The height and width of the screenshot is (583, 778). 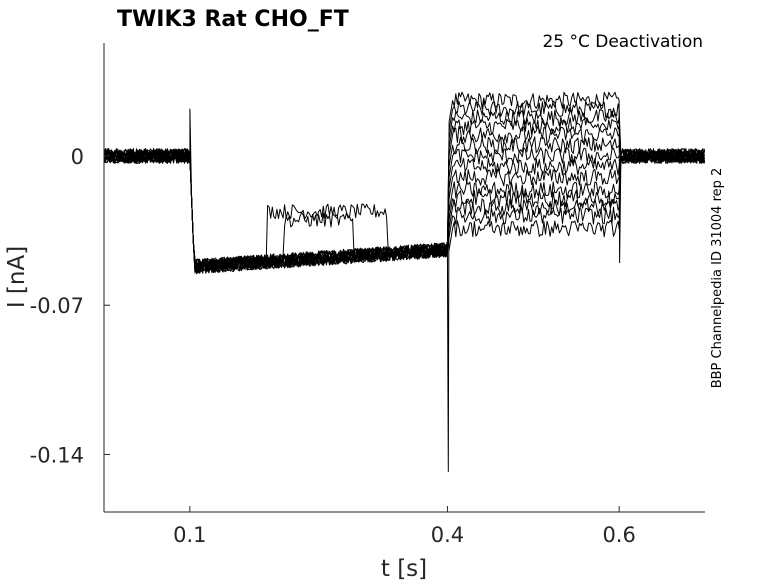 What do you see at coordinates (77, 157) in the screenshot?
I see `y-tick-label: 0` at bounding box center [77, 157].